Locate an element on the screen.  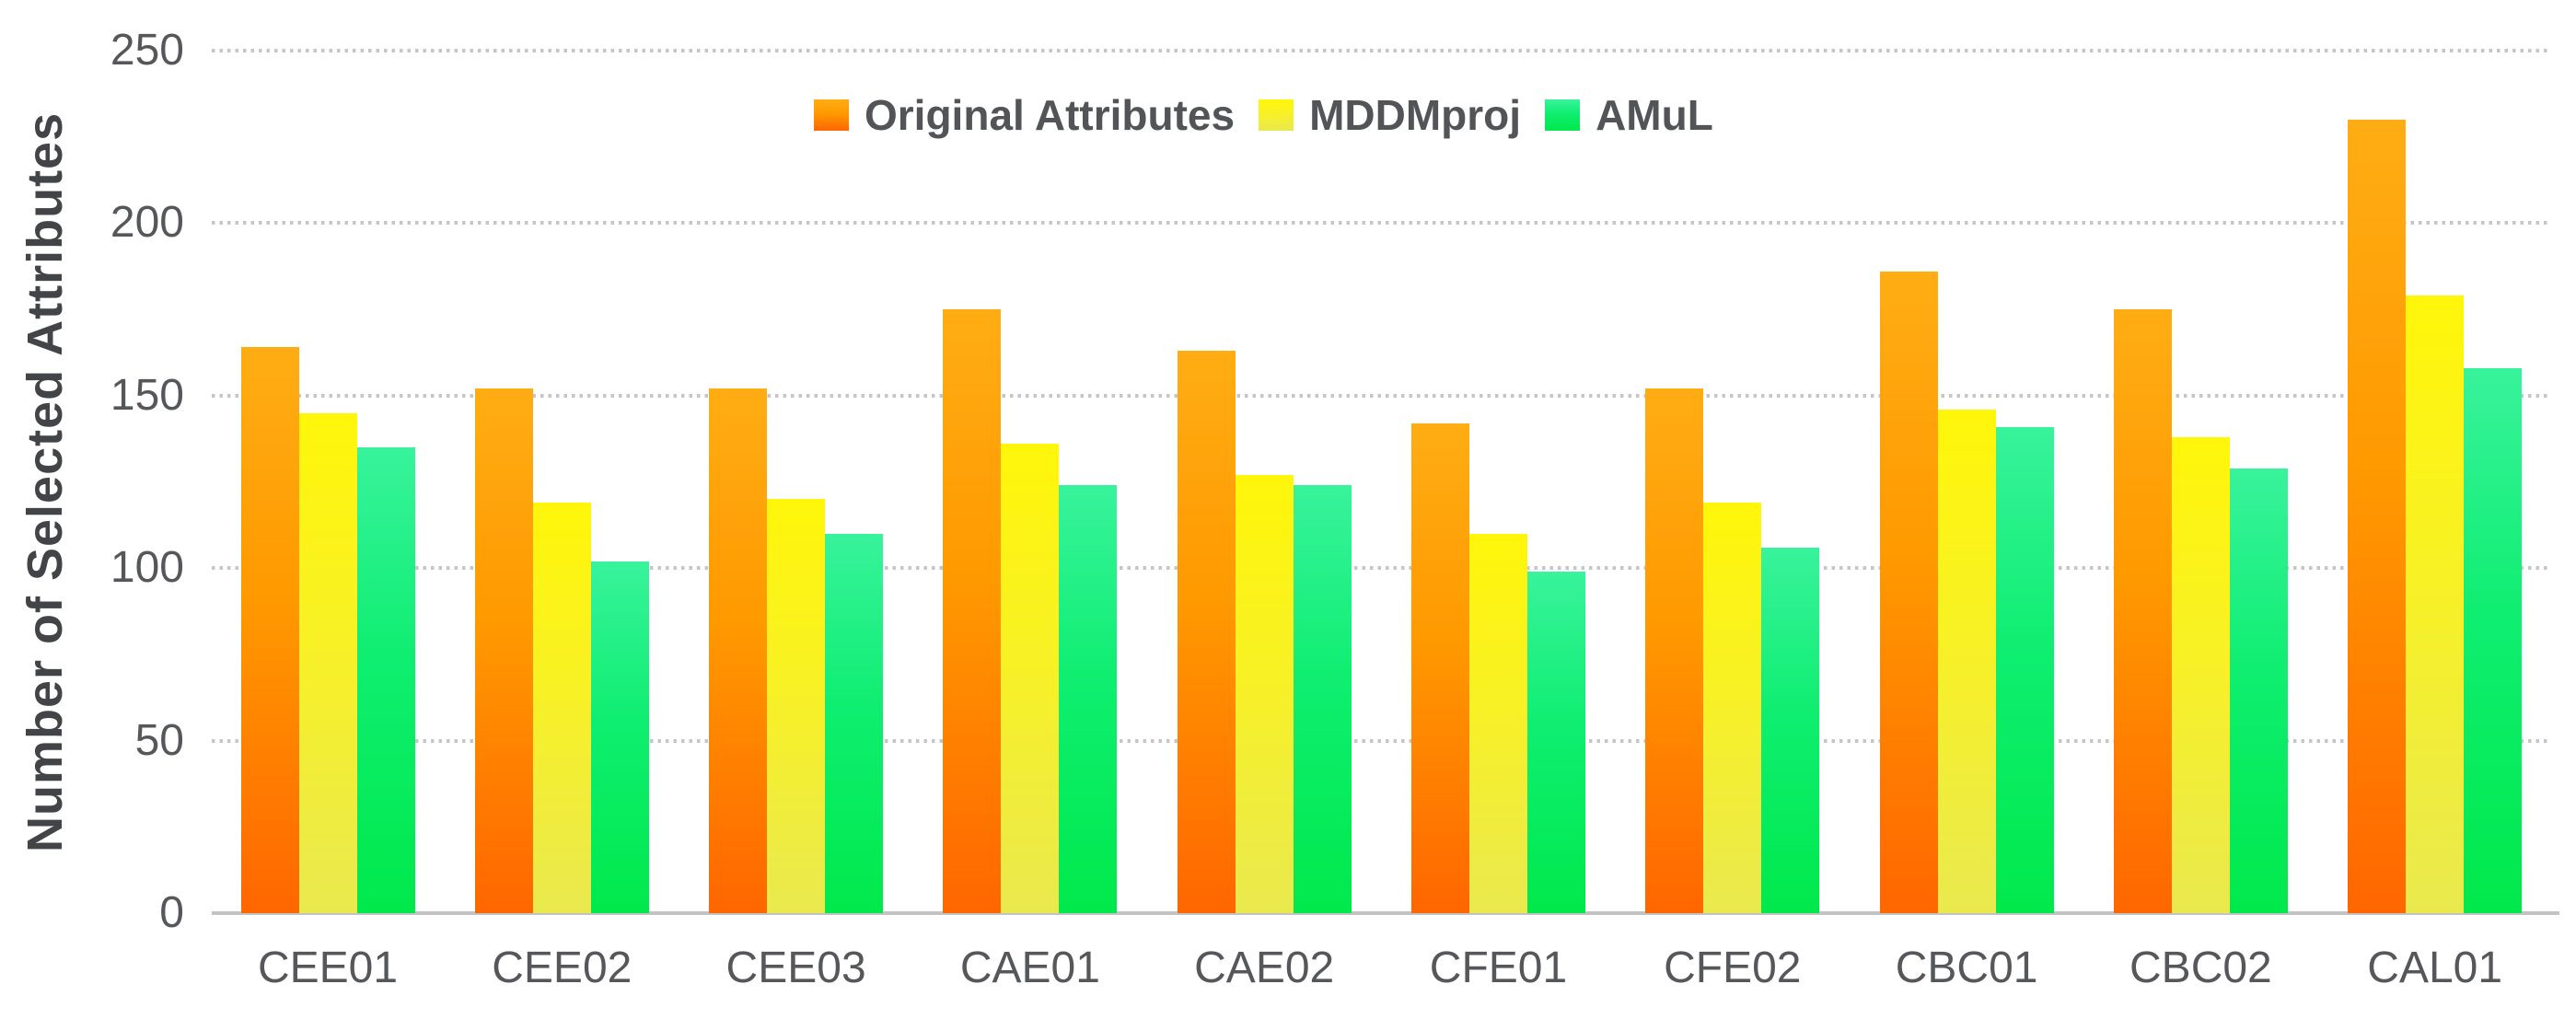
y-tick-label-150: 150 is located at coordinates (147, 395).